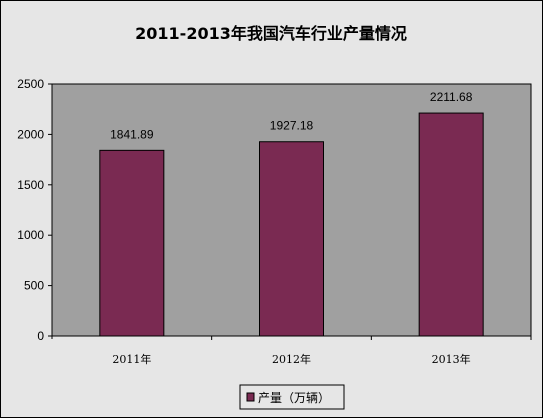  Describe the element at coordinates (30, 134) in the screenshot. I see `y-tick-label: 2000` at that location.